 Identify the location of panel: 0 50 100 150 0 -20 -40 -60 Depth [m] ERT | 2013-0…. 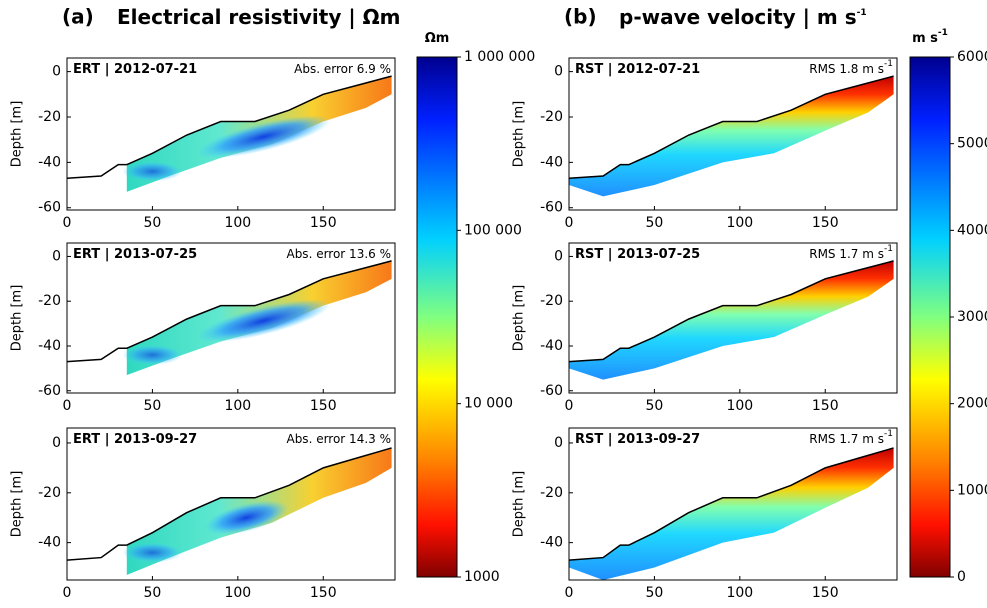
(203, 328).